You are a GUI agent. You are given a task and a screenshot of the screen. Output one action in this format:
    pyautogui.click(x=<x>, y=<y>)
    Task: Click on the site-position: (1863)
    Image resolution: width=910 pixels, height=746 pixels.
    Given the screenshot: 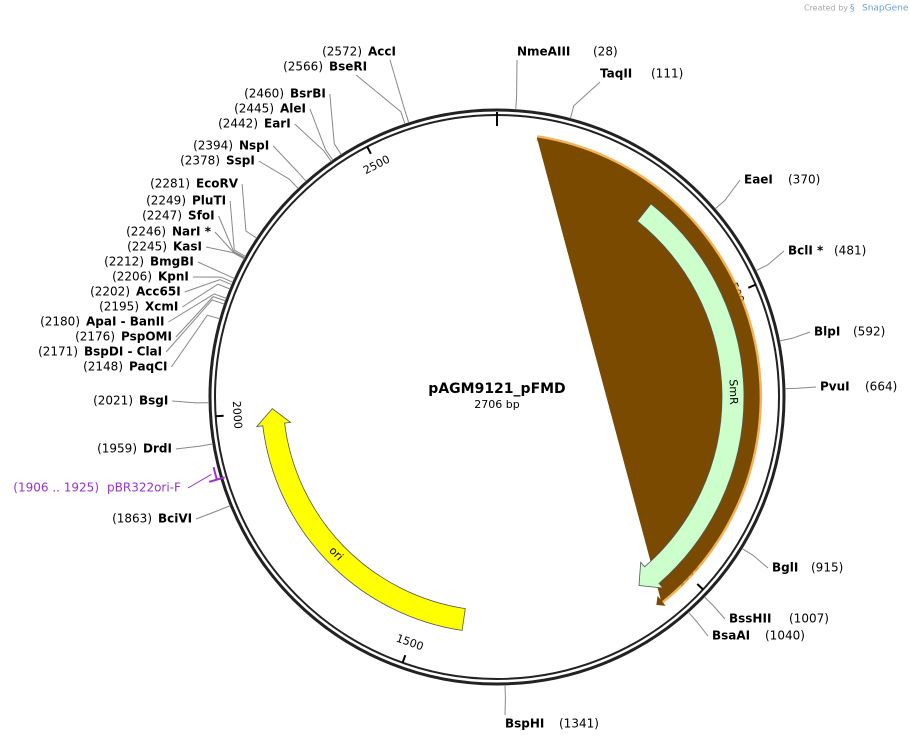 What is the action you would take?
    pyautogui.click(x=132, y=519)
    